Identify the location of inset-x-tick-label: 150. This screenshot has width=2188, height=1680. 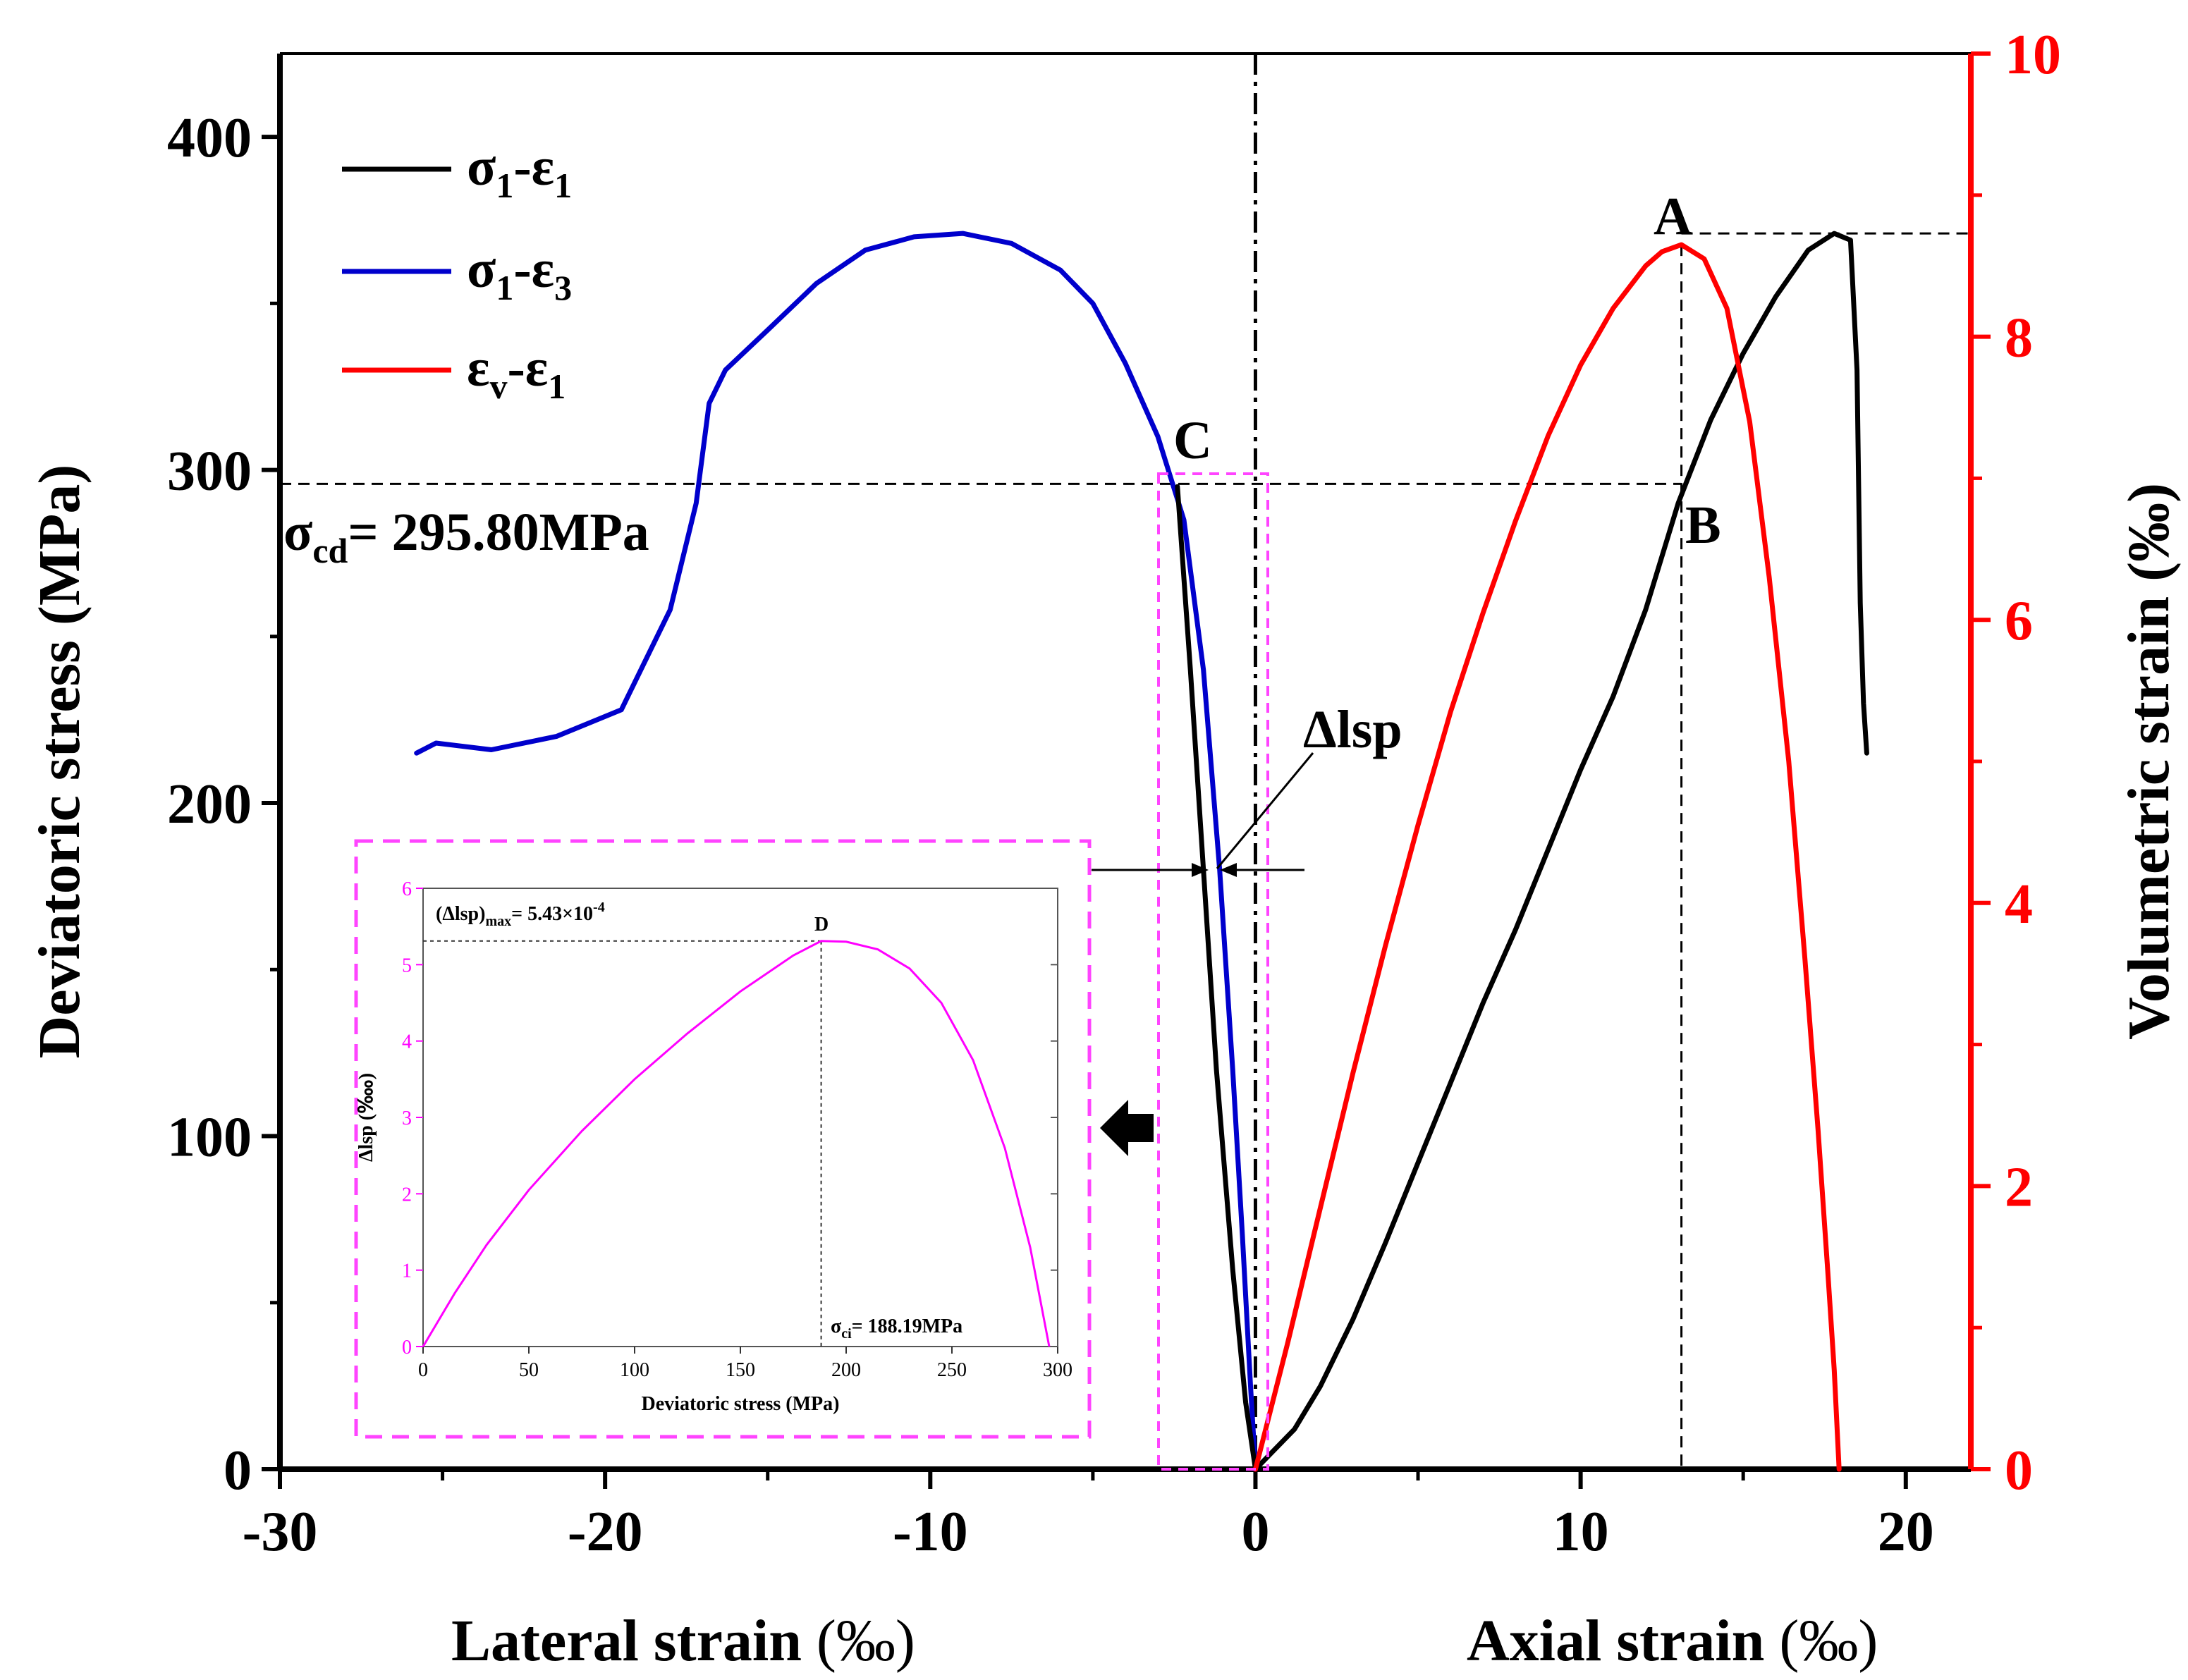
(740, 1370).